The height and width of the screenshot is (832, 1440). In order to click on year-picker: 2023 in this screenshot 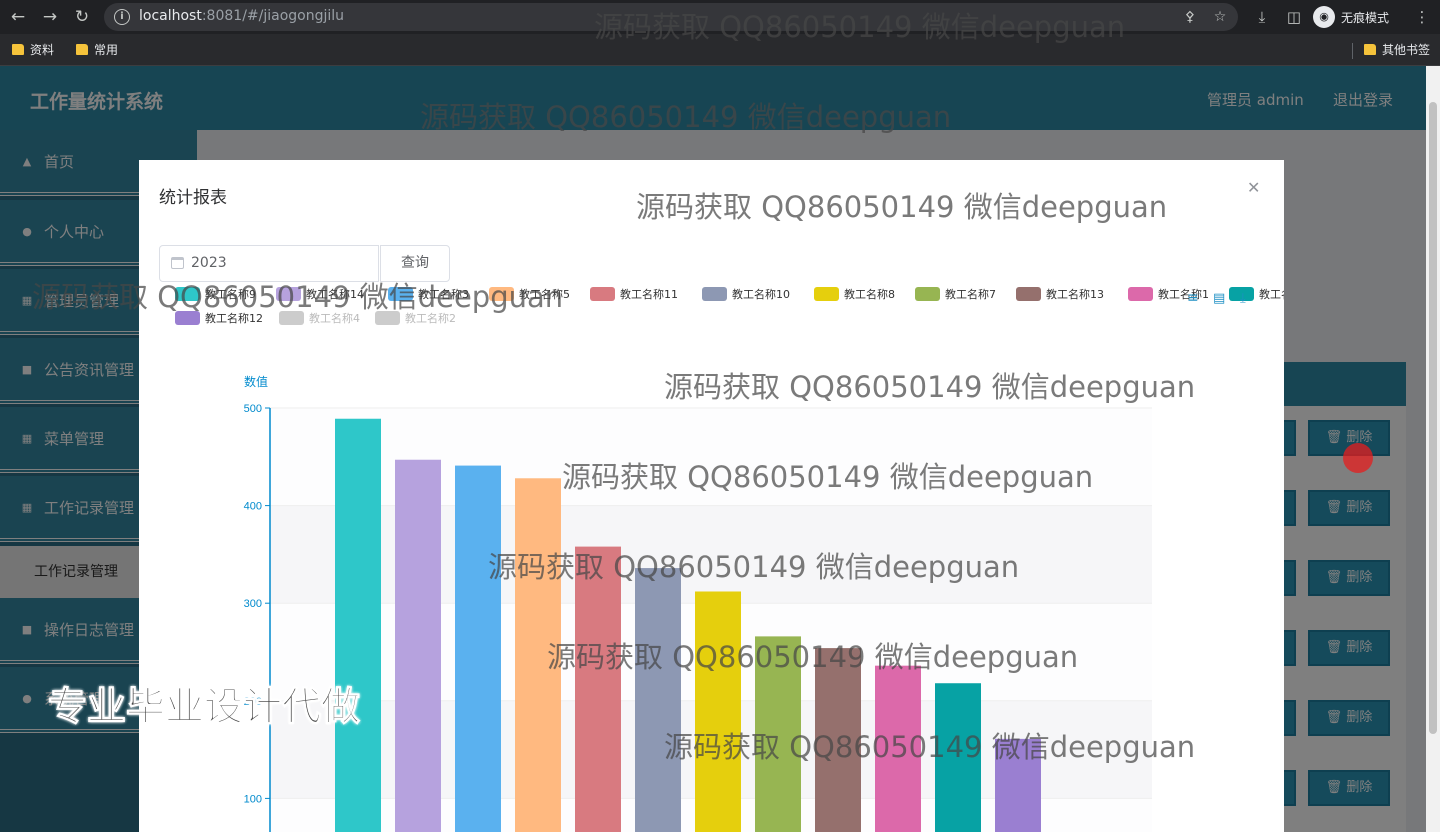, I will do `click(269, 263)`.